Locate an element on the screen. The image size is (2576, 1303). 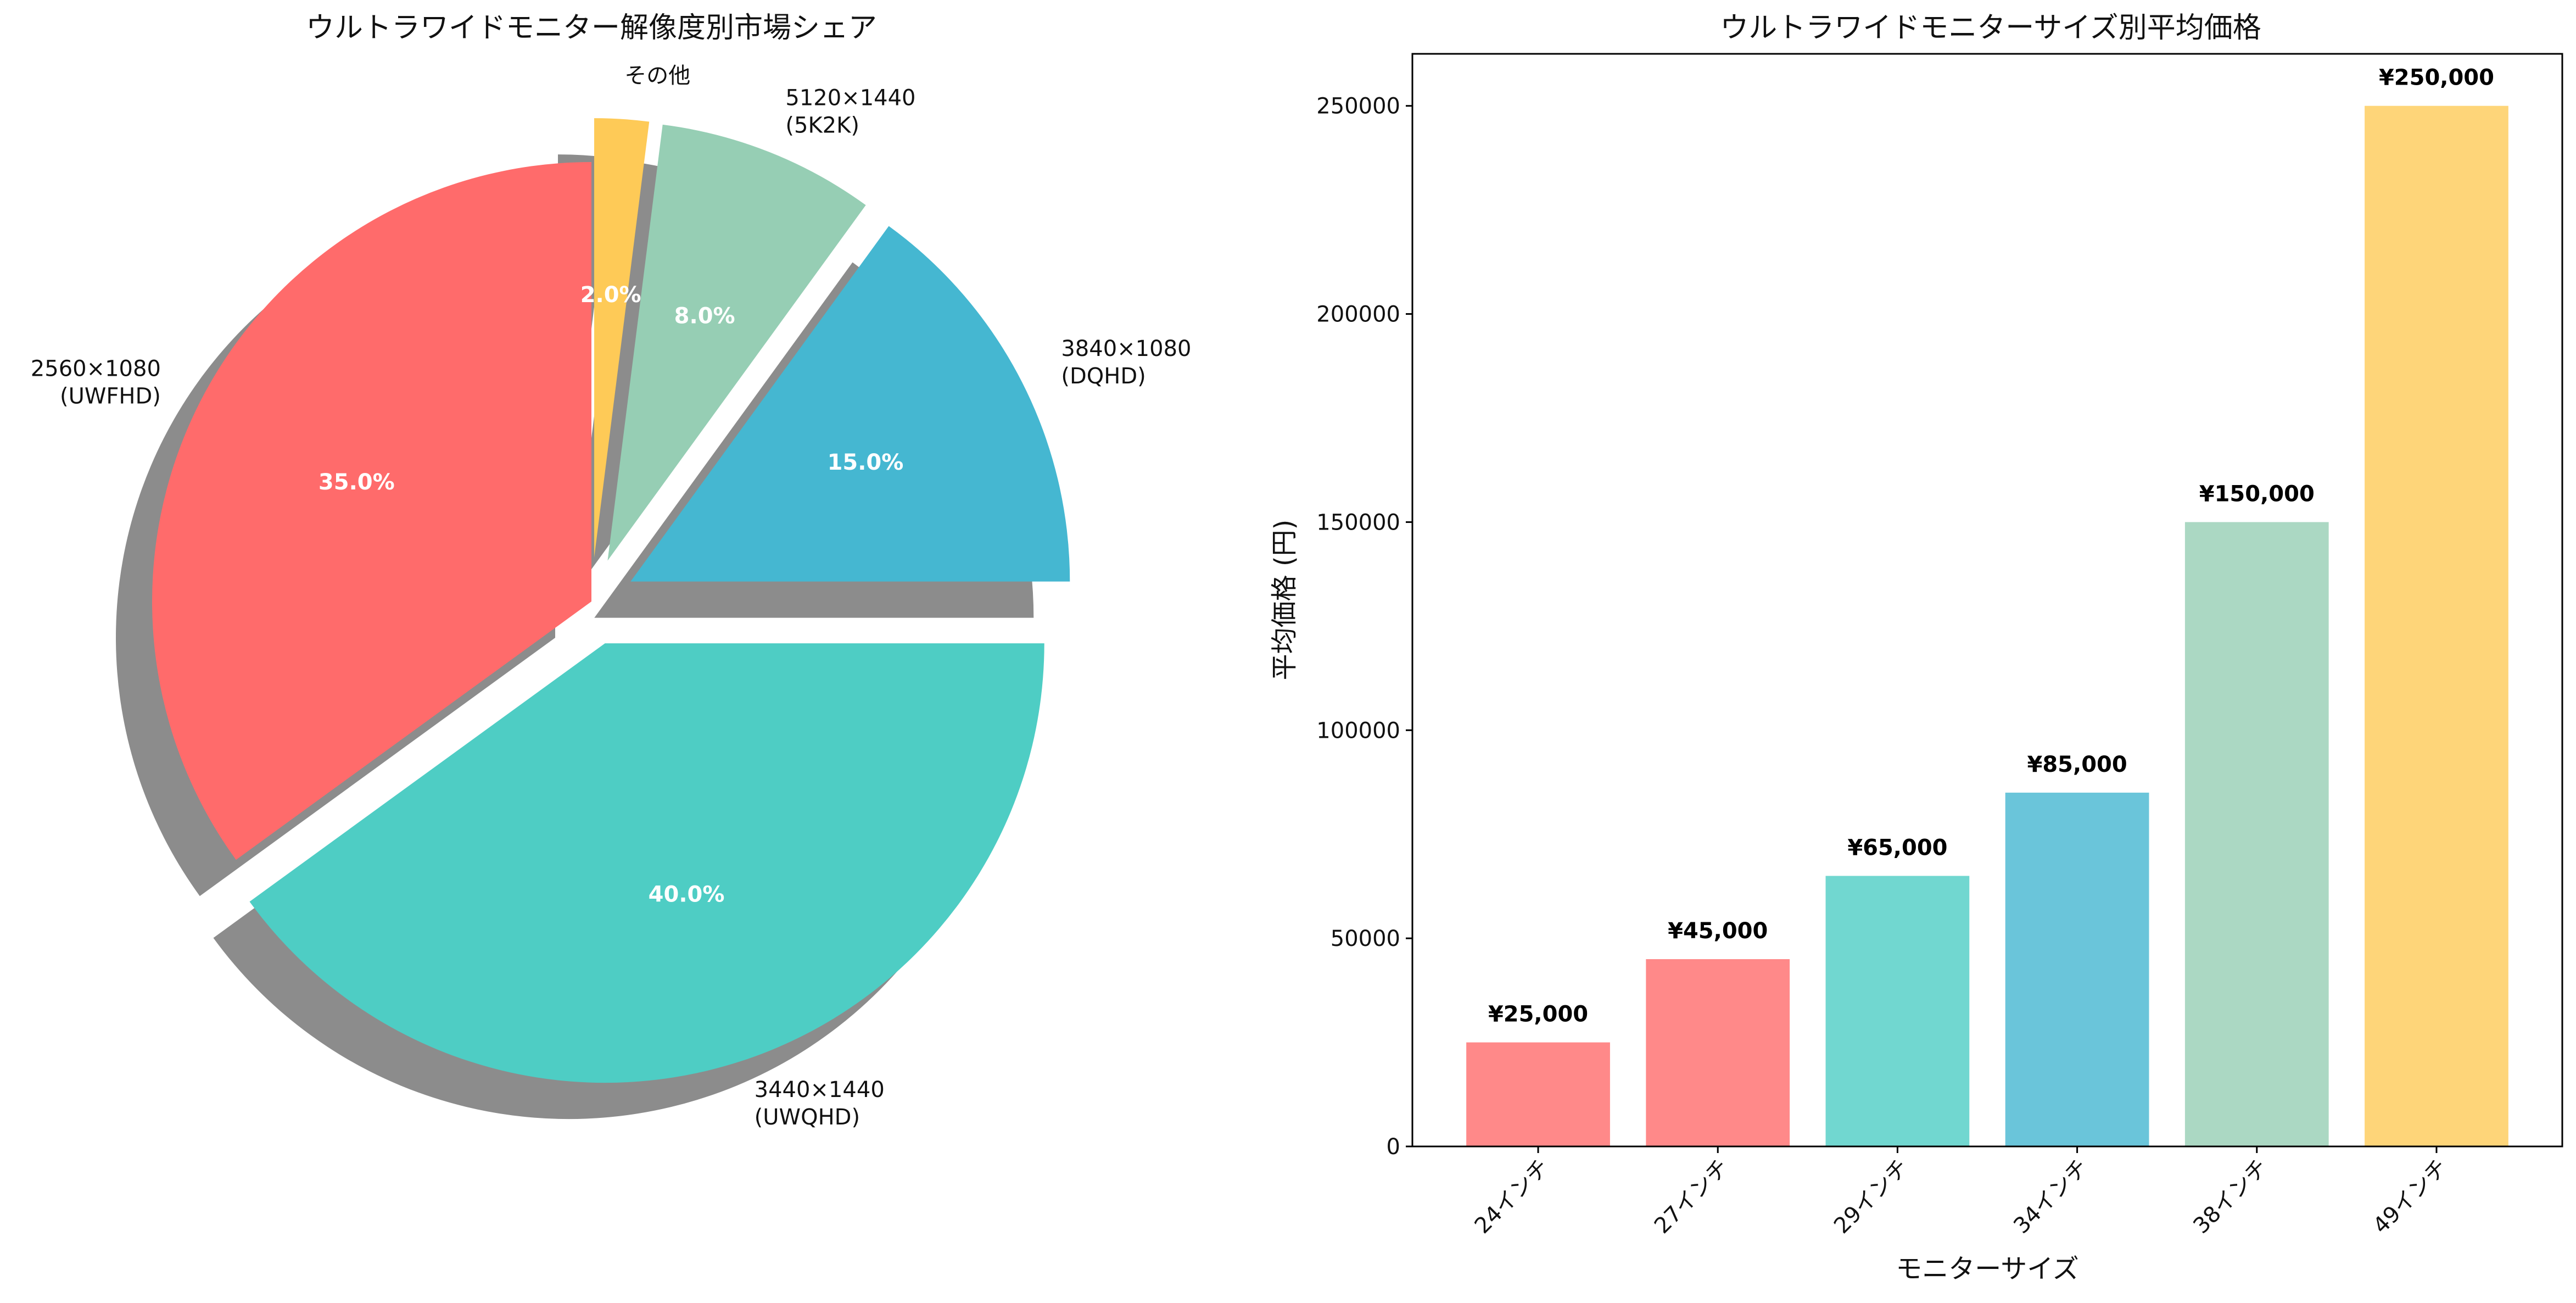
y-tick-label: 200000 is located at coordinates (1358, 314).